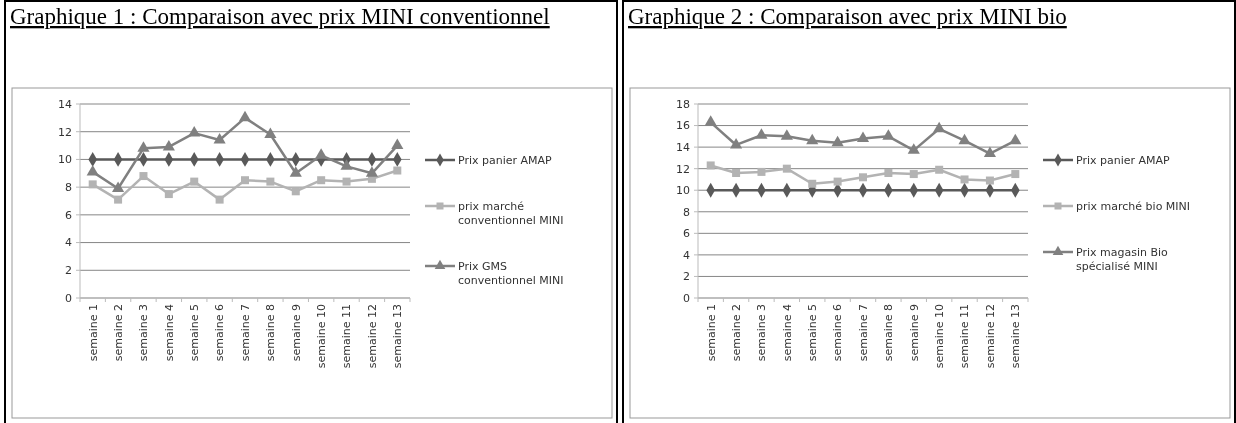 This screenshot has width=1236, height=423. I want to click on legend-label: Prix magasin Bio spécialisé MINI, so click(1122, 259).